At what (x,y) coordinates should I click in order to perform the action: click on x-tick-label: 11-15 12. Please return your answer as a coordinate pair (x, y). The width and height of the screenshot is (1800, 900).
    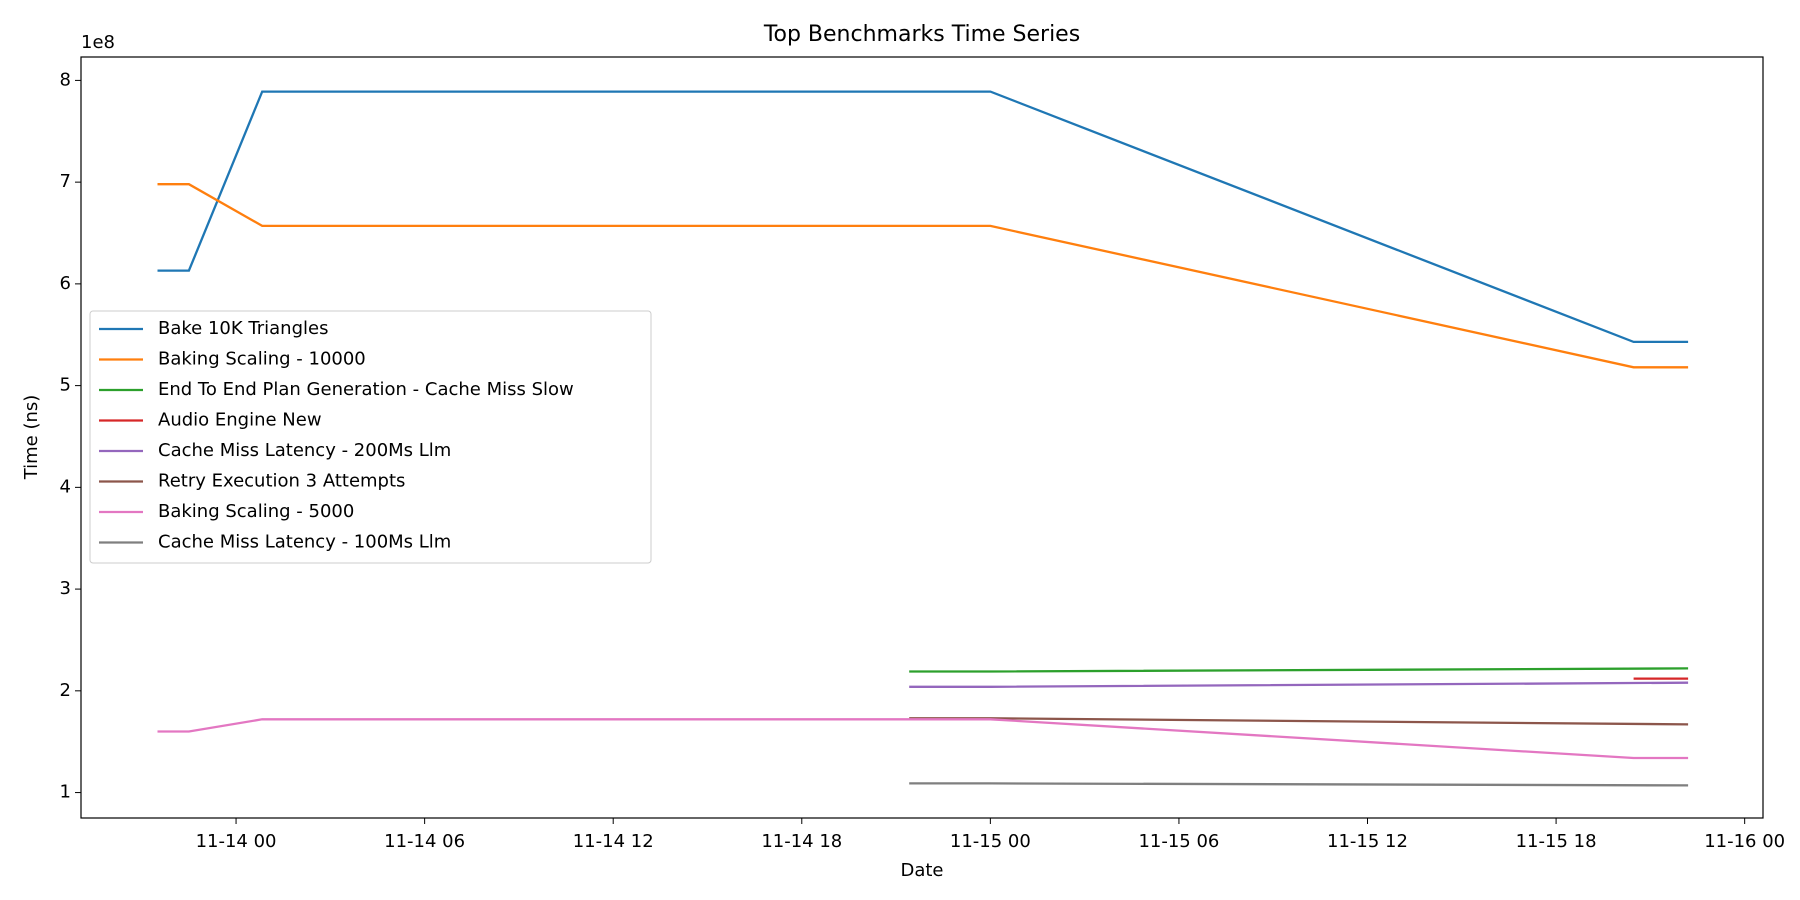
    Looking at the image, I should click on (1367, 841).